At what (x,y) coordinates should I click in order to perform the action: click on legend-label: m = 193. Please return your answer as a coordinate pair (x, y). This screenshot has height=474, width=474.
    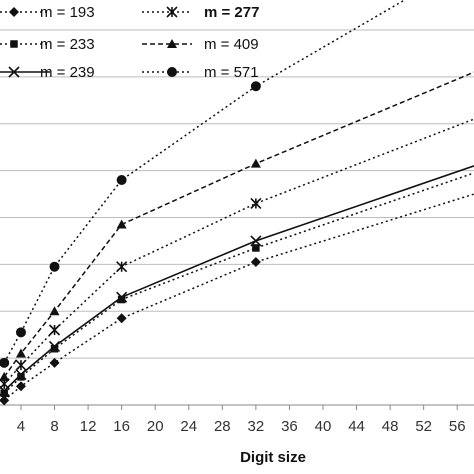
    Looking at the image, I should click on (67, 12).